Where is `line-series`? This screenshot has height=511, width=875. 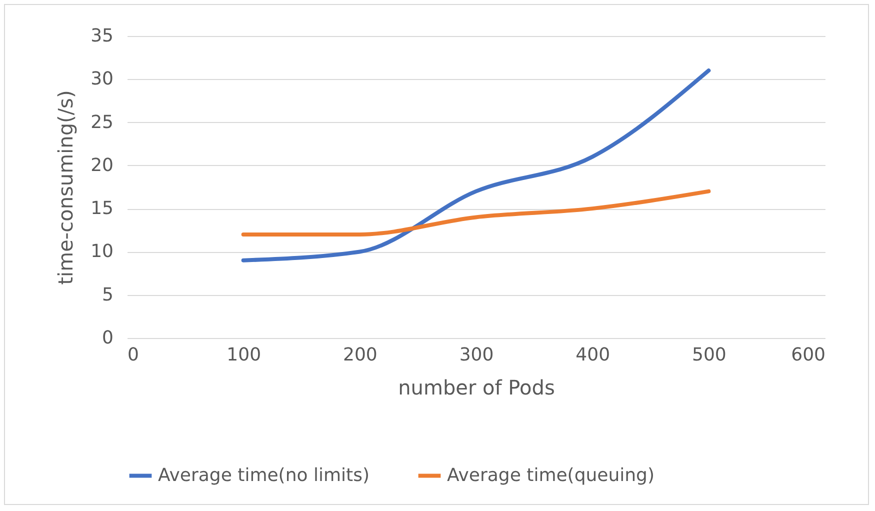 line-series is located at coordinates (476, 212).